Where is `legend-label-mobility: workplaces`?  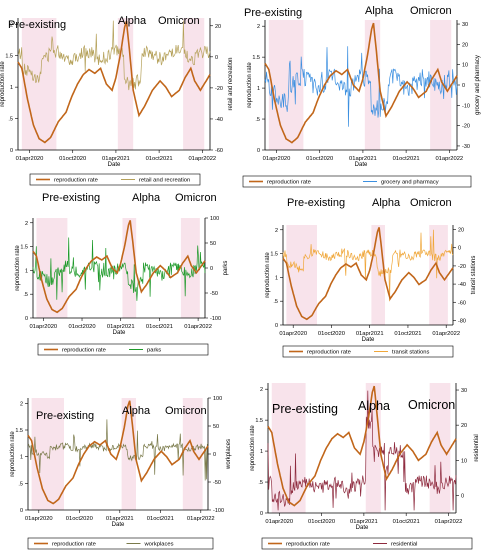 legend-label-mobility: workplaces is located at coordinates (159, 545).